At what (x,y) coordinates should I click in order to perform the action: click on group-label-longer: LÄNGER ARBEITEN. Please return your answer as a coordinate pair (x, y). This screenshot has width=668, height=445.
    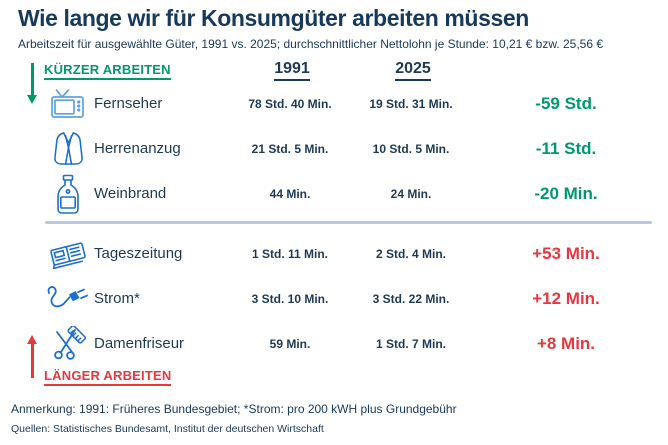
    Looking at the image, I should click on (108, 377).